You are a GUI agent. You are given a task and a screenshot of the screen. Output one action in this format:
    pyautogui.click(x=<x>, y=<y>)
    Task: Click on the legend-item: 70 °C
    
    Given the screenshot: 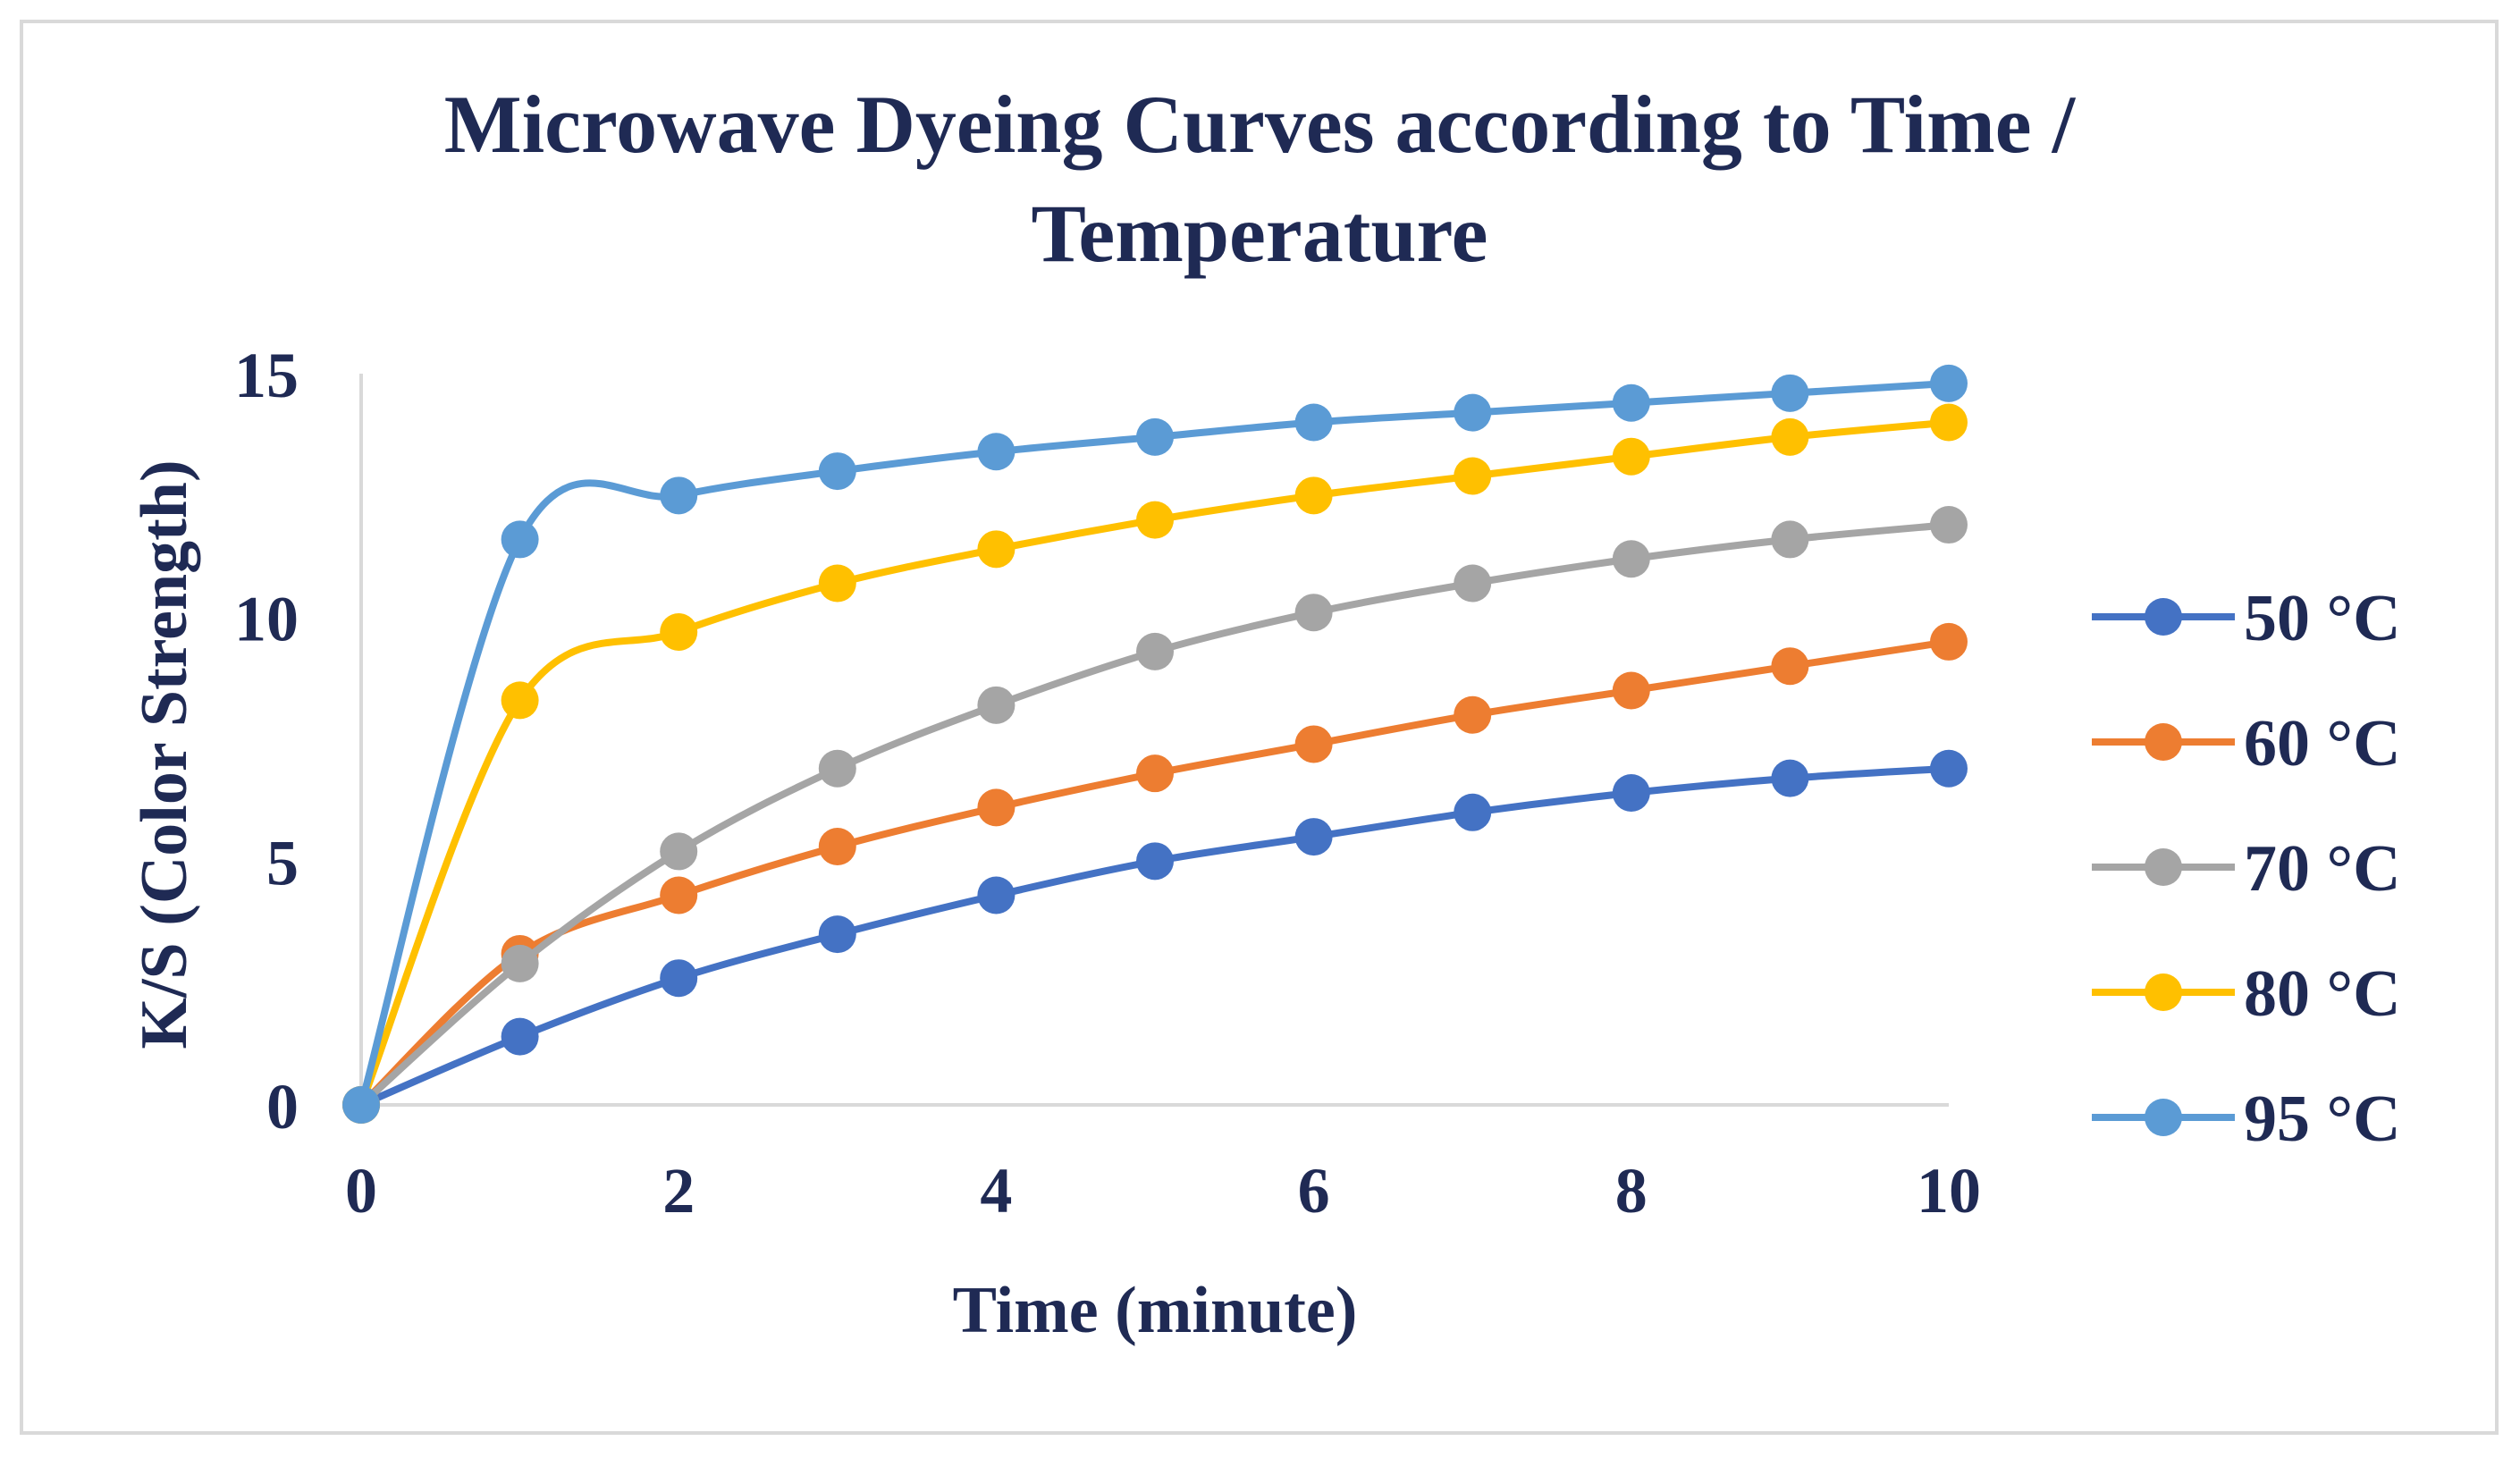 What is the action you would take?
    pyautogui.click(x=2247, y=869)
    